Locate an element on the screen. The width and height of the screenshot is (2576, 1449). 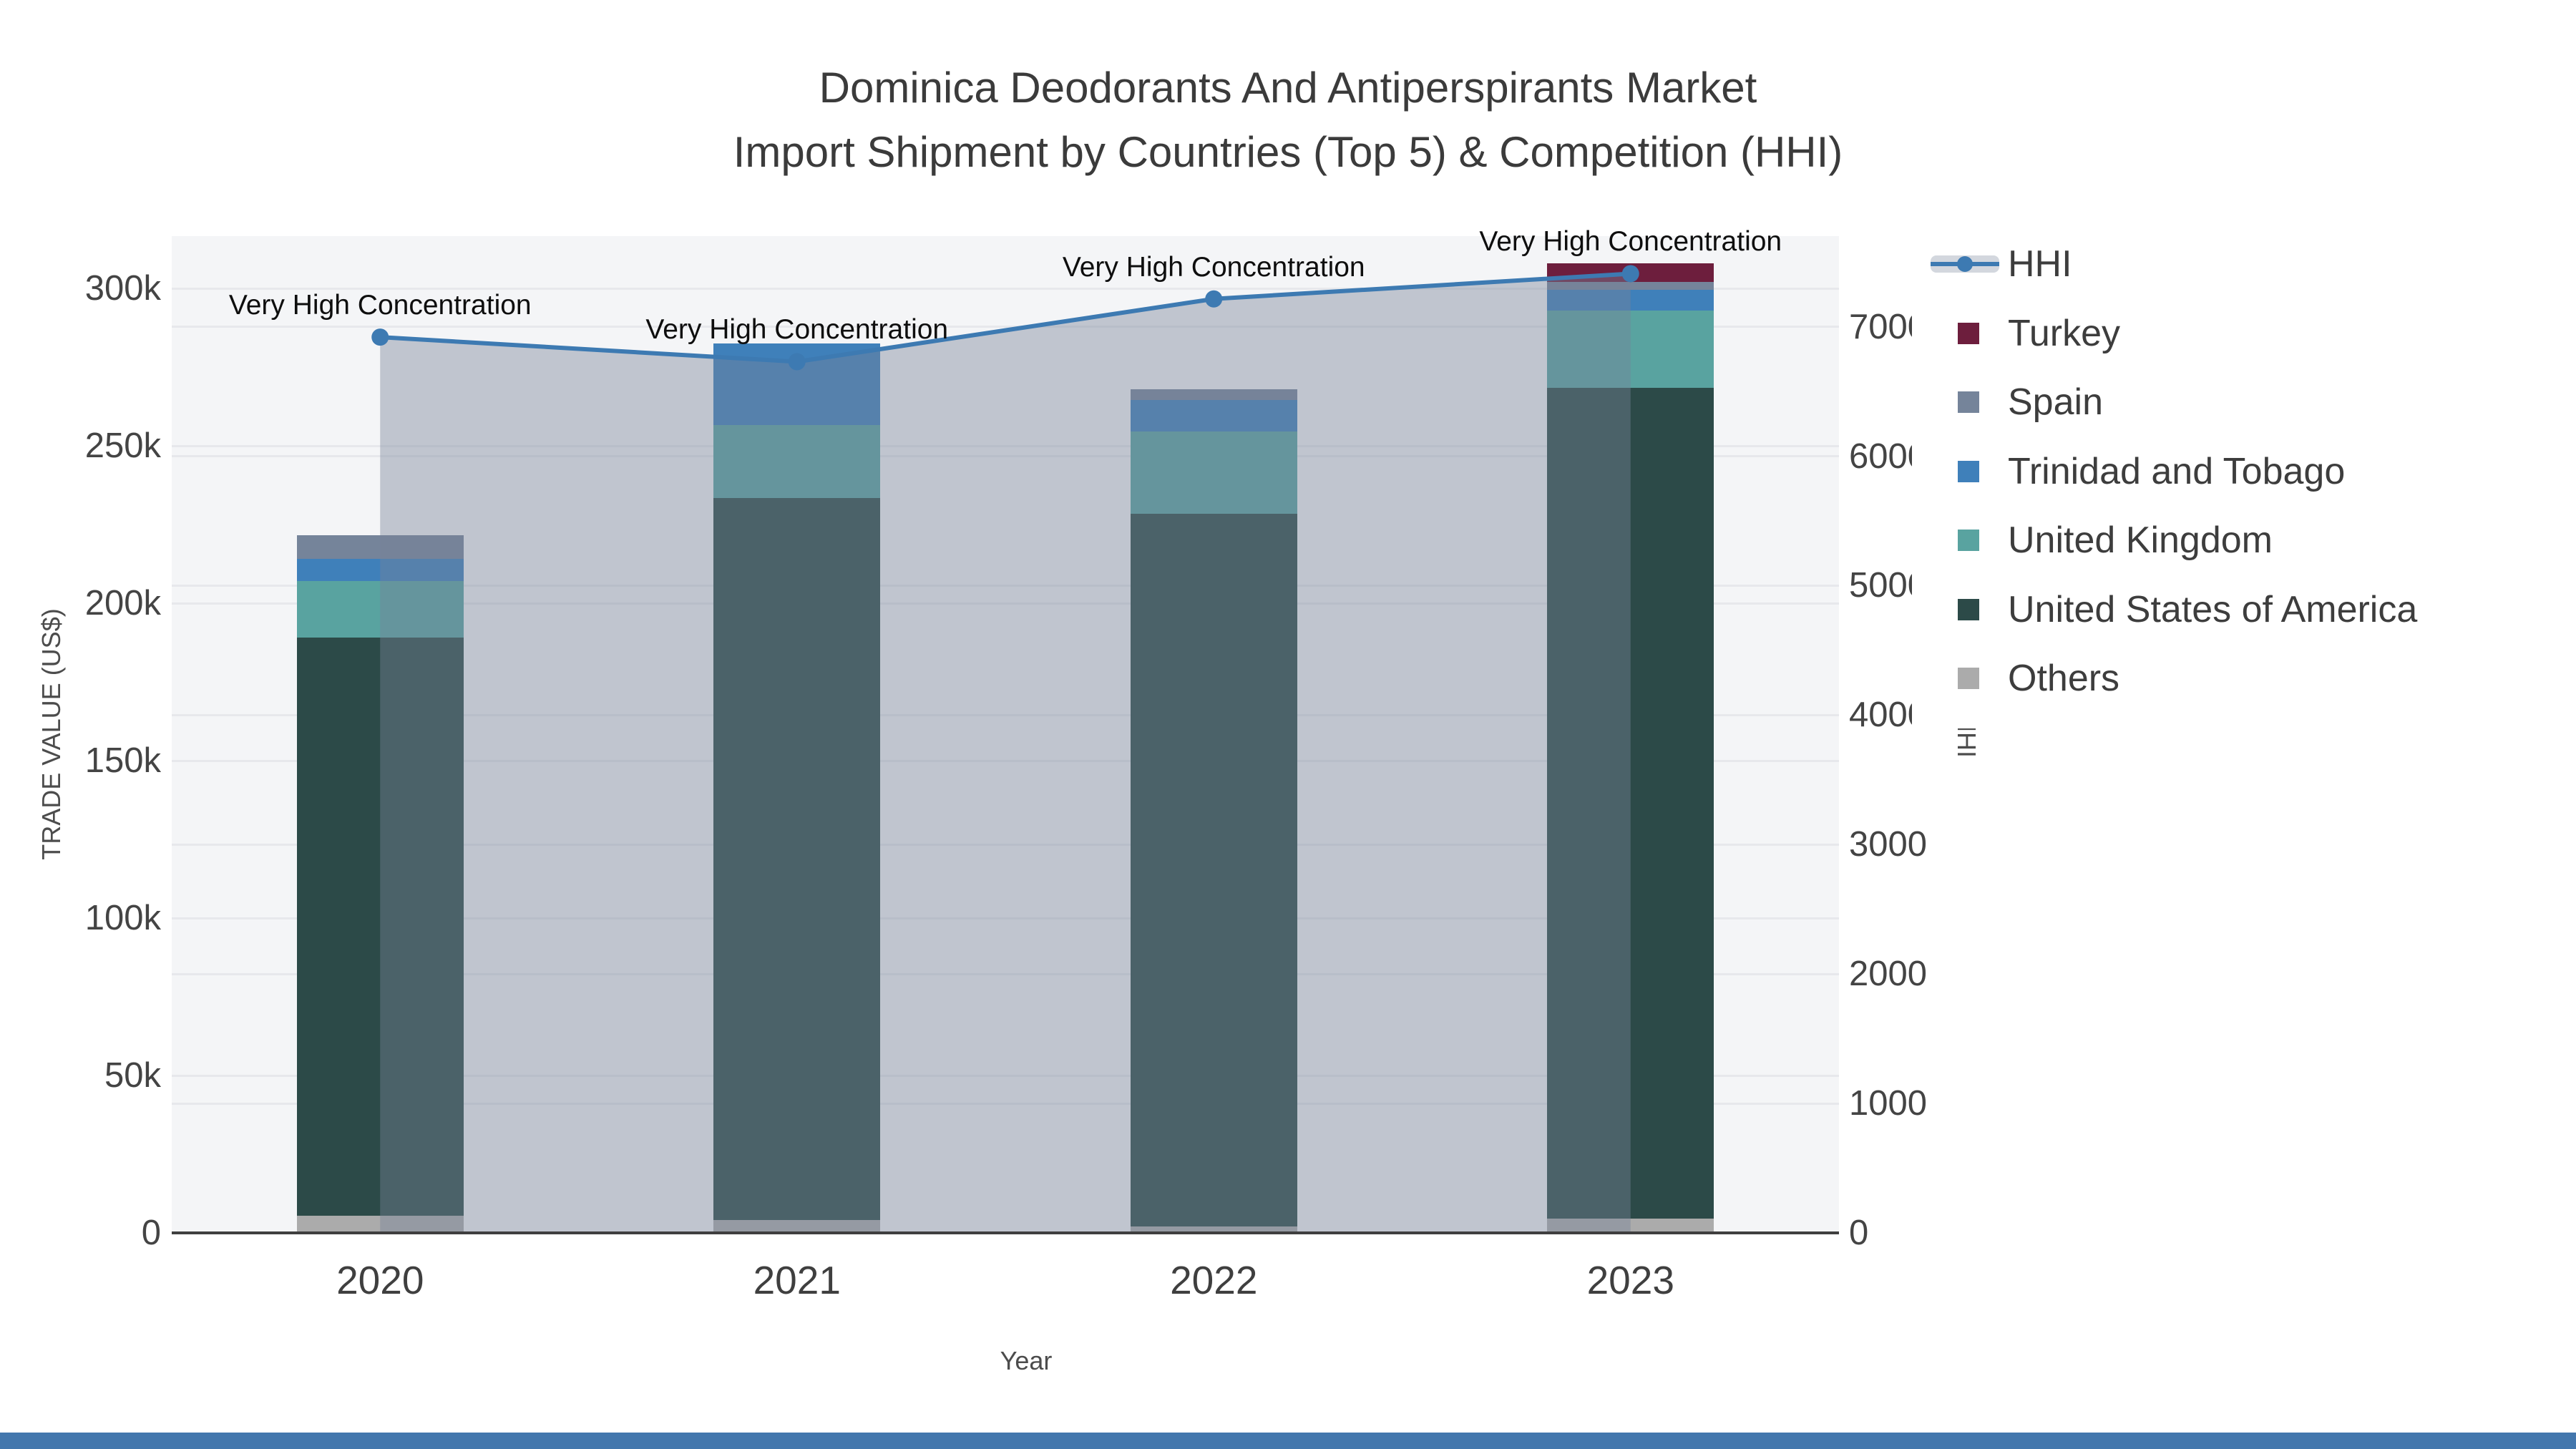
right-tick-label: 3000 is located at coordinates (1888, 844).